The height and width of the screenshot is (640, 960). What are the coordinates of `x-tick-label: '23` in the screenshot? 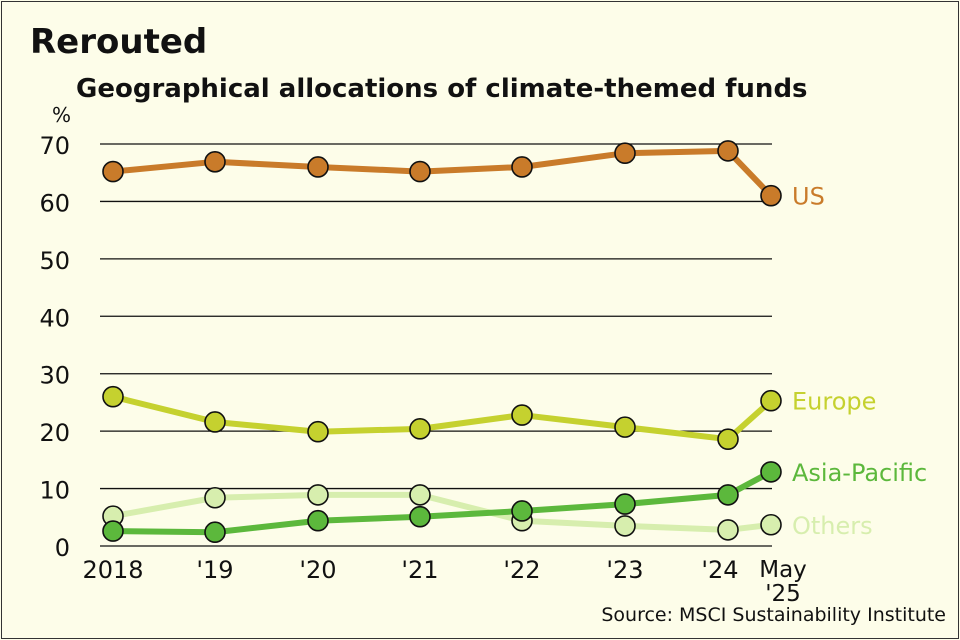 It's located at (624, 570).